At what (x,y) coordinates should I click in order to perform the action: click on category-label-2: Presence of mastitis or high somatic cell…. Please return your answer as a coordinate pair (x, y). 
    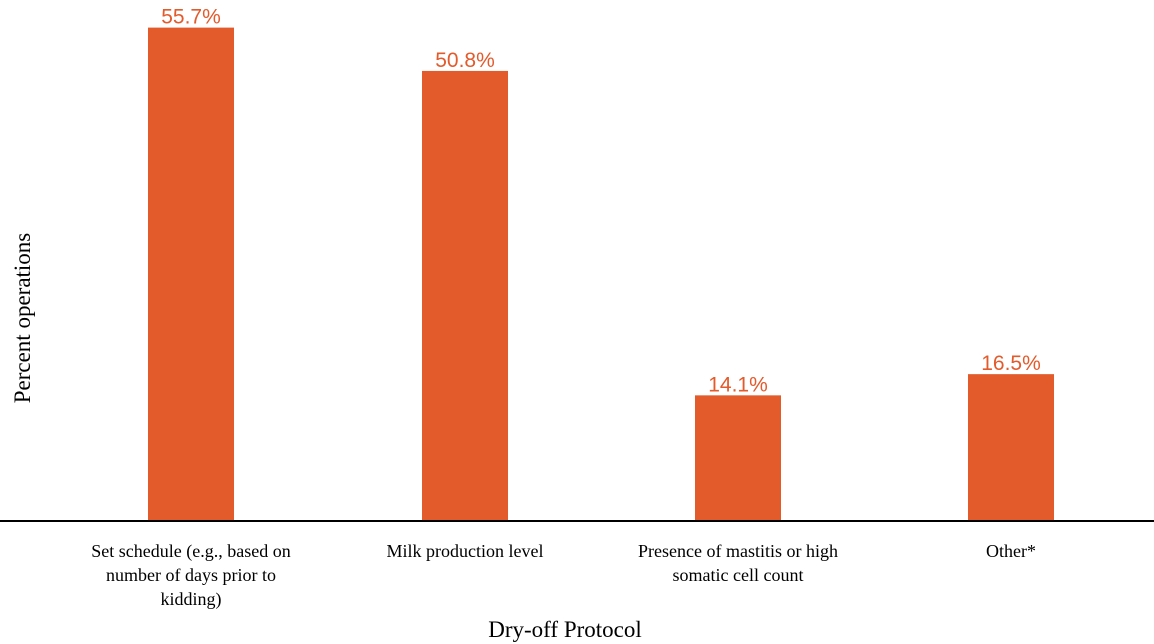
    Looking at the image, I should click on (738, 563).